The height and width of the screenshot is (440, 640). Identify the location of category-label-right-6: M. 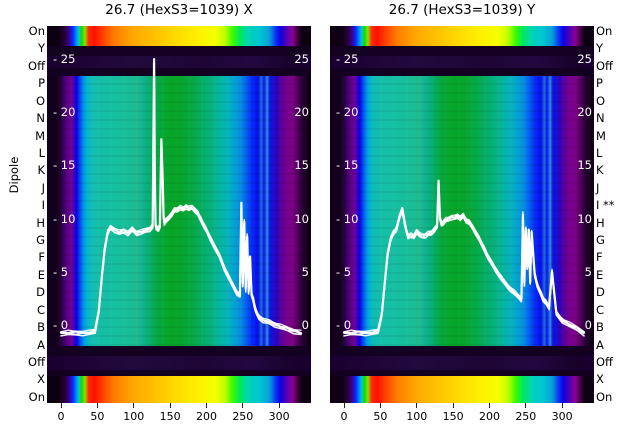
(601, 135).